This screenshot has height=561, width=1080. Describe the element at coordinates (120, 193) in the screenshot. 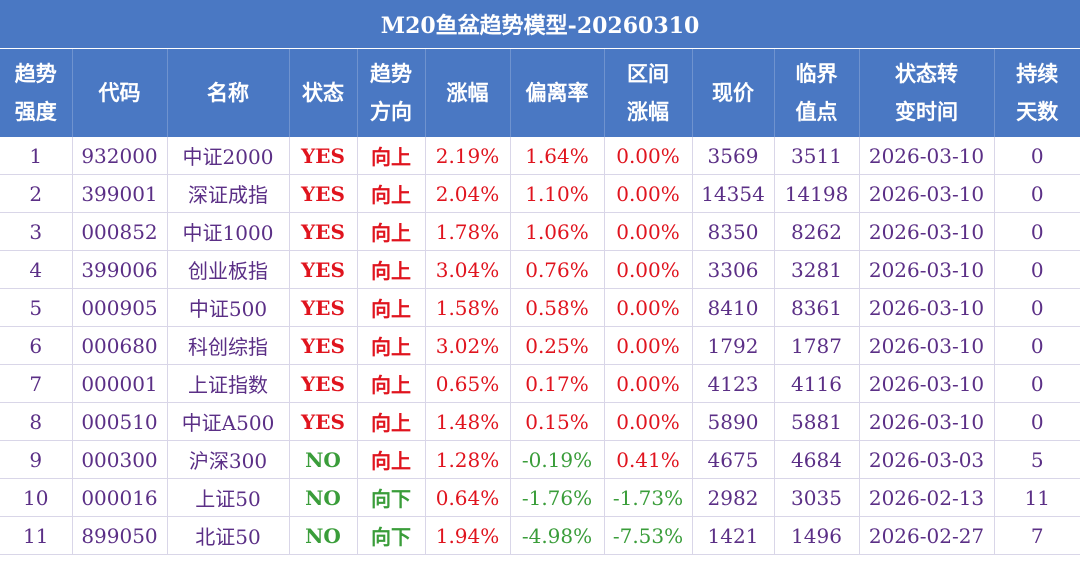

I see `cell-code: 399001` at that location.